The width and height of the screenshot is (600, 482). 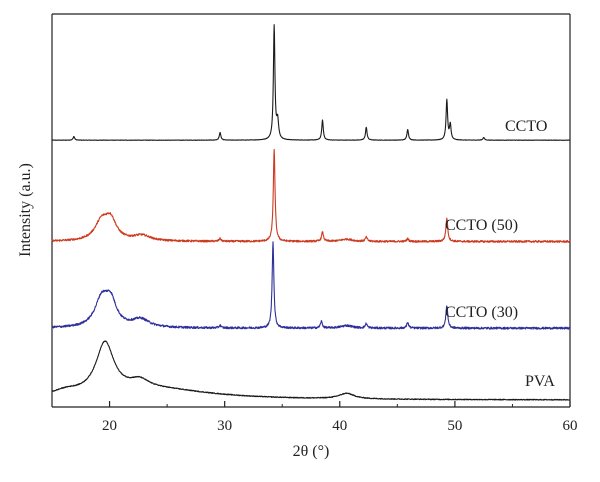 I want to click on x-tick-label-40: 40, so click(x=339, y=426).